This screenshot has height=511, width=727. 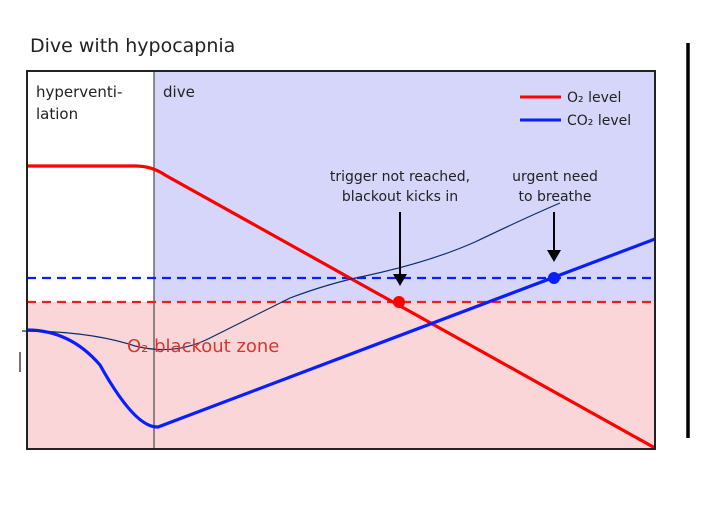 I want to click on trigger-annotation-line1: trigger not reached,, so click(x=400, y=177).